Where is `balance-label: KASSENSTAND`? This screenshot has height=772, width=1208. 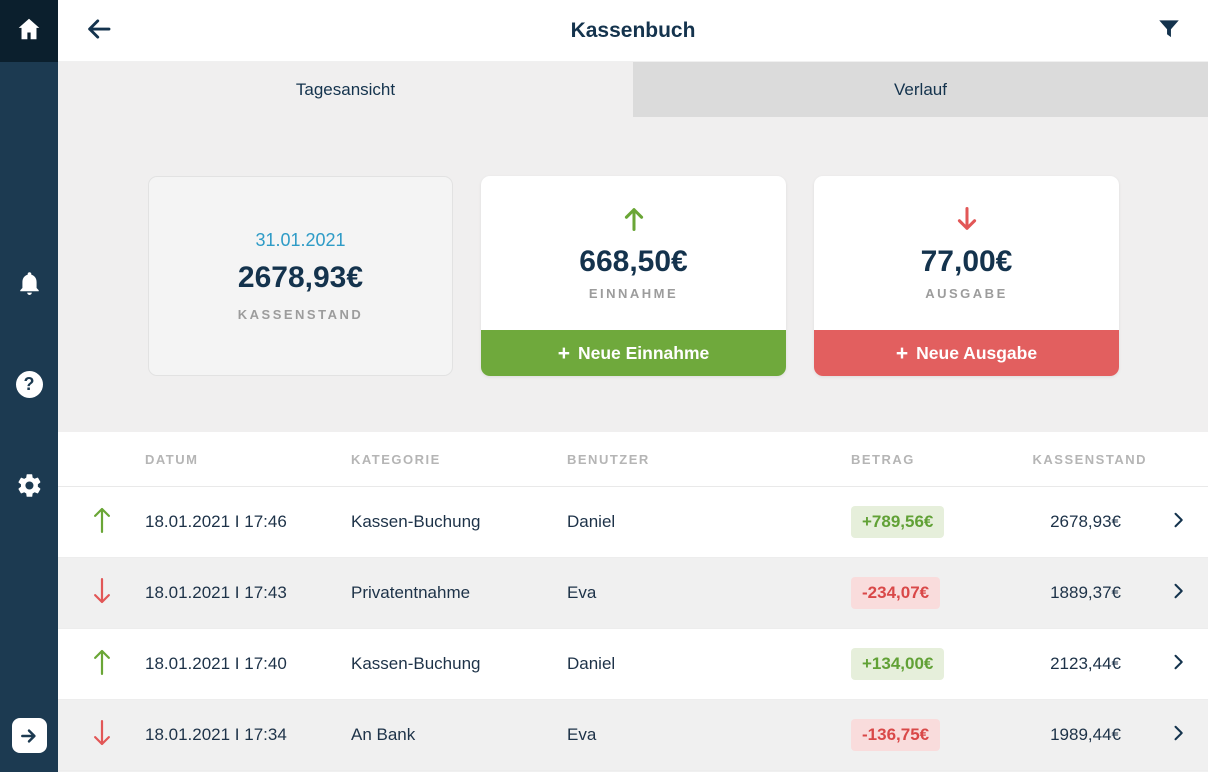 balance-label: KASSENSTAND is located at coordinates (300, 314).